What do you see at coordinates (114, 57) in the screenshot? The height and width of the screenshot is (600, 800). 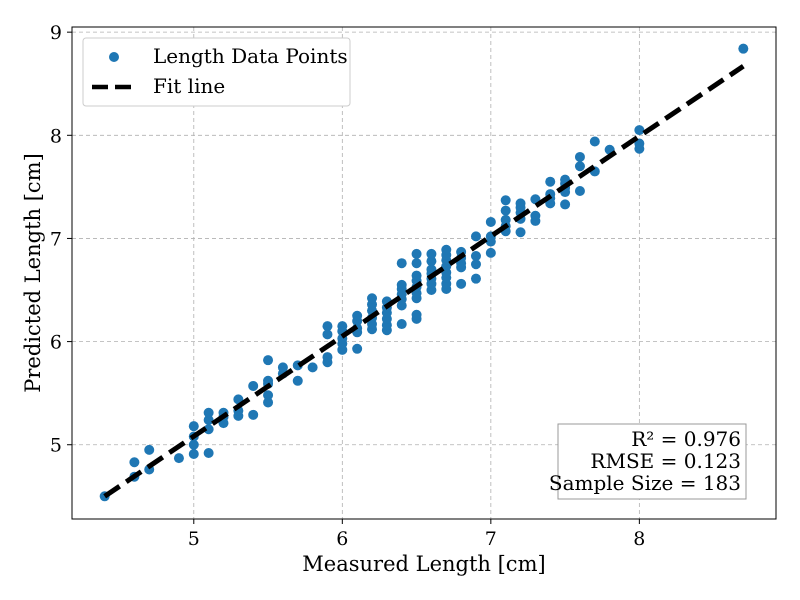 I see `legend-marker-scatter` at bounding box center [114, 57].